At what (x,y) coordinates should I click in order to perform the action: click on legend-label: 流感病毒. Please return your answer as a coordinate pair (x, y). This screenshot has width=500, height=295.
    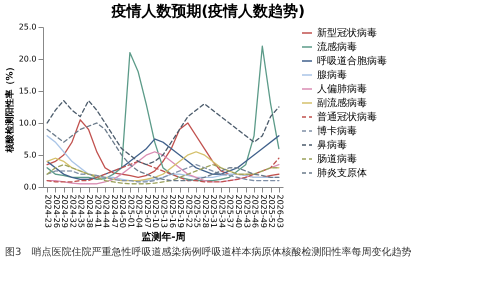
    Looking at the image, I should click on (337, 47).